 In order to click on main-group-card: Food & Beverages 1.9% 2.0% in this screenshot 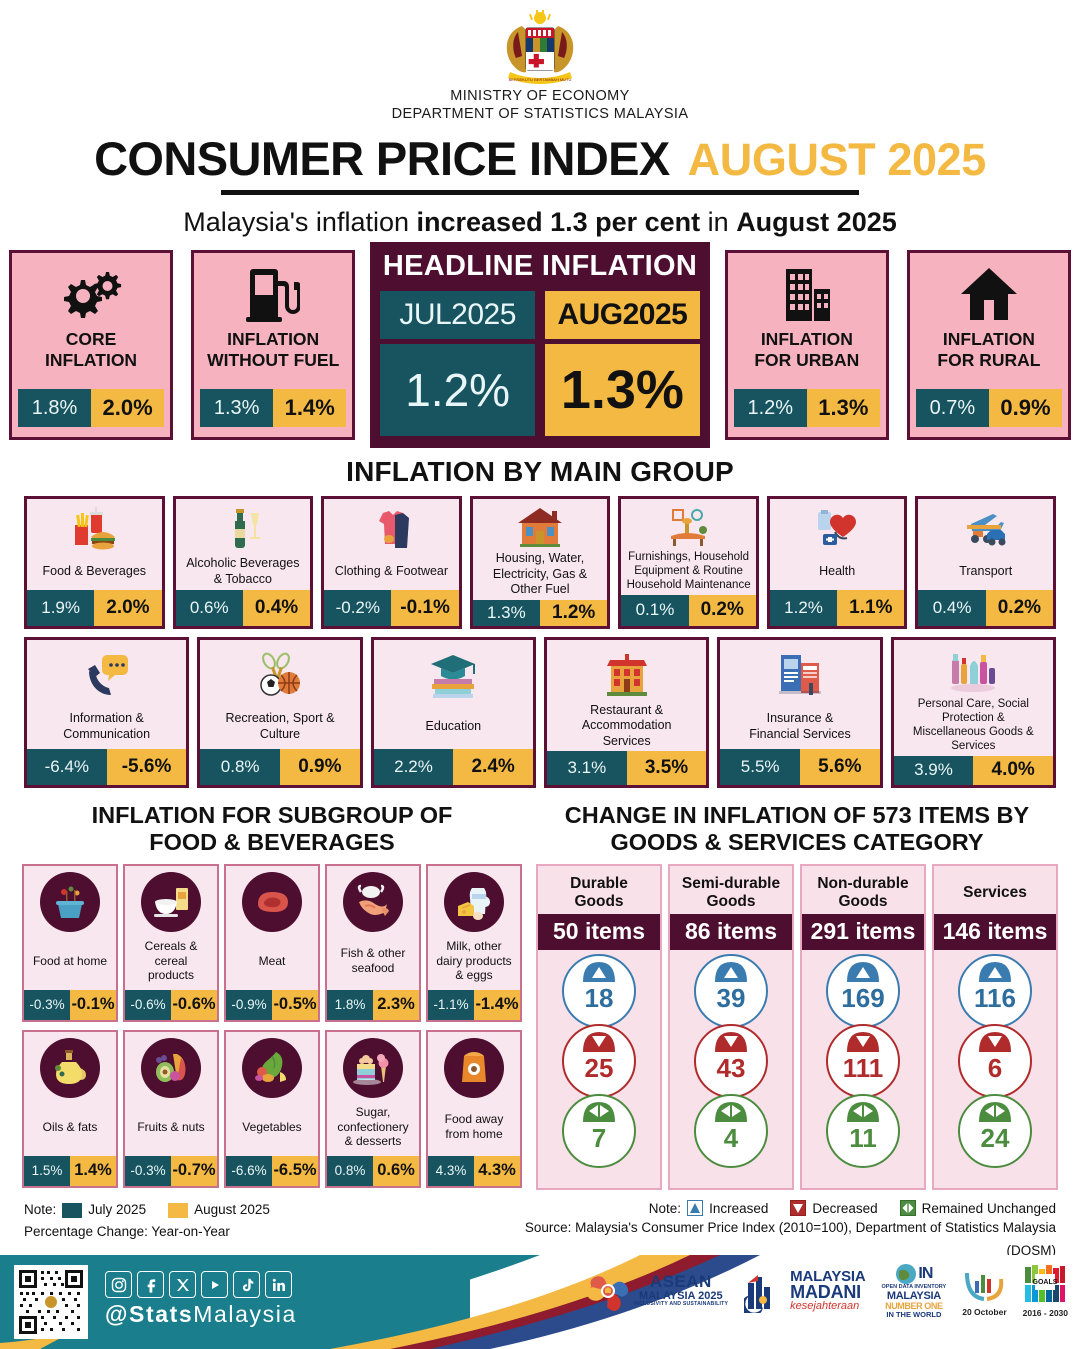, I will do `click(94, 563)`.